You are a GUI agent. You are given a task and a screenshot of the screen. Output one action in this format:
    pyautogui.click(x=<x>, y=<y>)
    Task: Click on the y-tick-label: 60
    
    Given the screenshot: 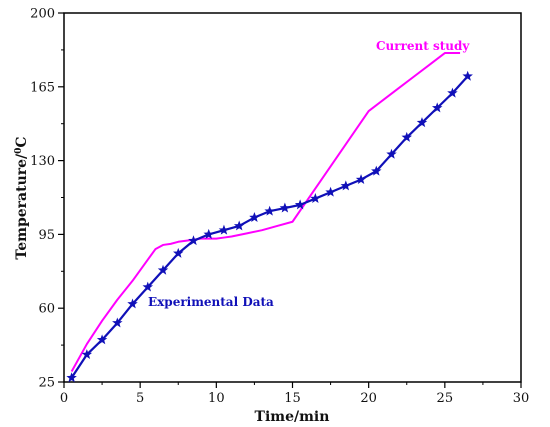 What is the action you would take?
    pyautogui.click(x=46, y=309)
    